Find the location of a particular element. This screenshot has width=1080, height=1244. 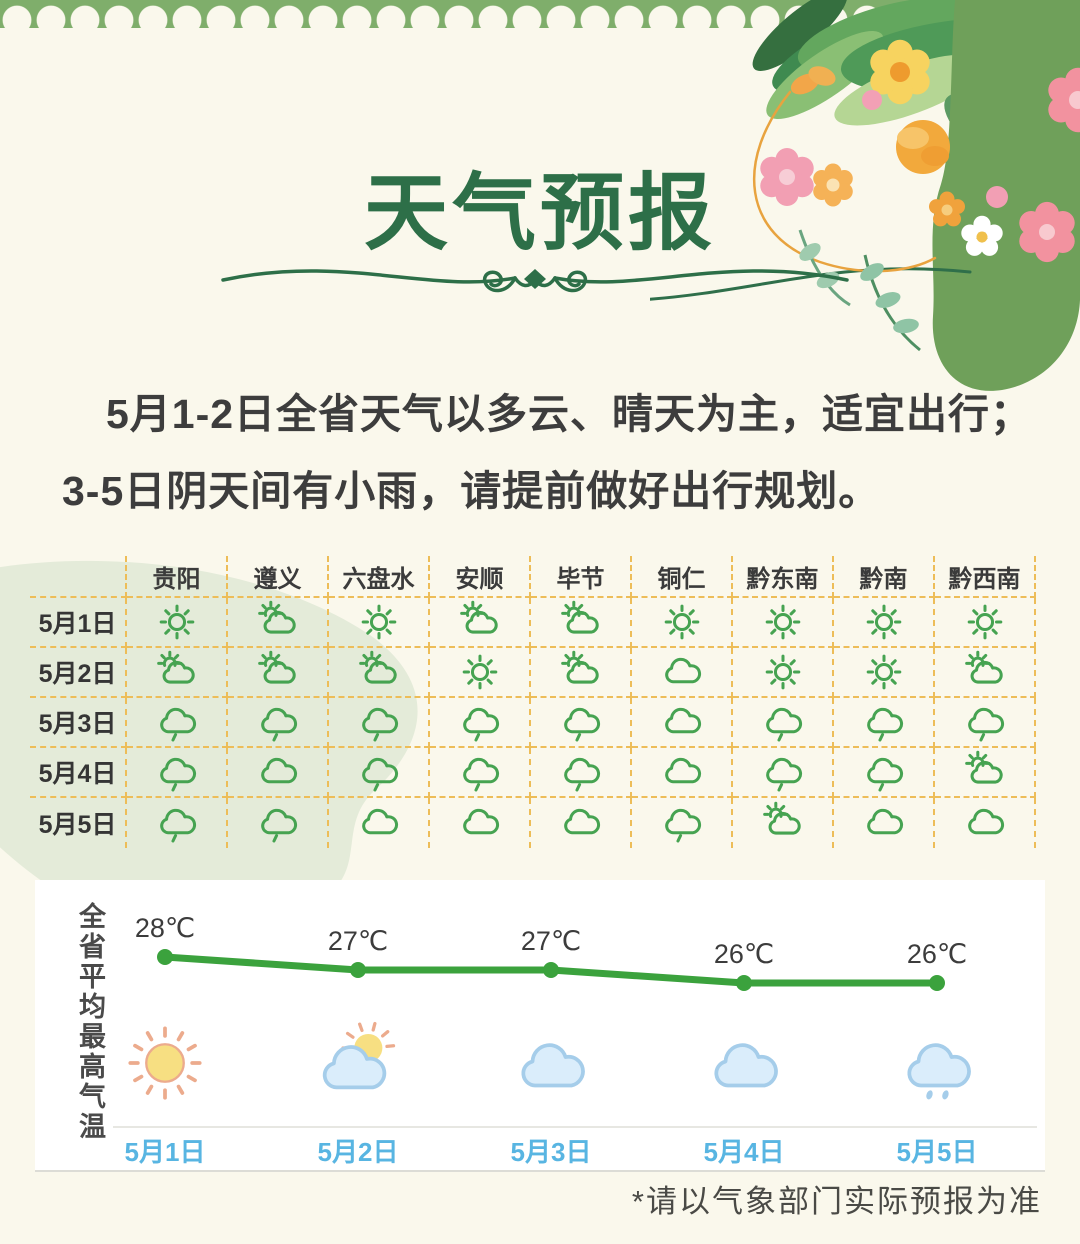

chart-date-label: 5月1日 is located at coordinates (165, 1152).